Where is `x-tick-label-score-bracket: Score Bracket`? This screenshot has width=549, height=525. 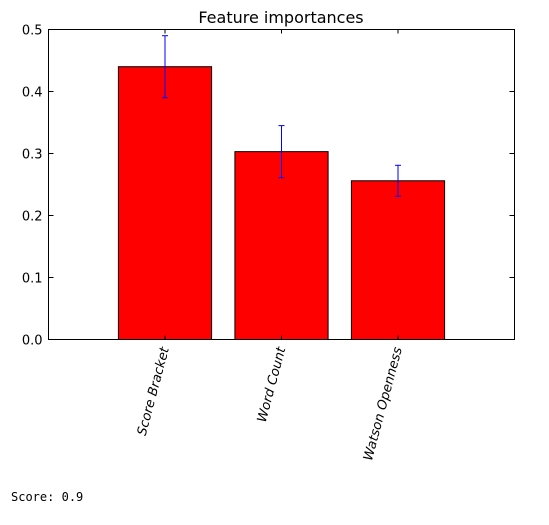
x-tick-label-score-bracket: Score Bracket is located at coordinates (154, 391).